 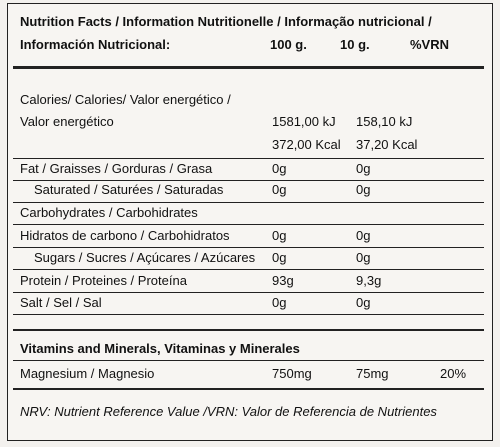 I want to click on row-label: Saturated / Saturées / Saturadas, so click(x=129, y=189).